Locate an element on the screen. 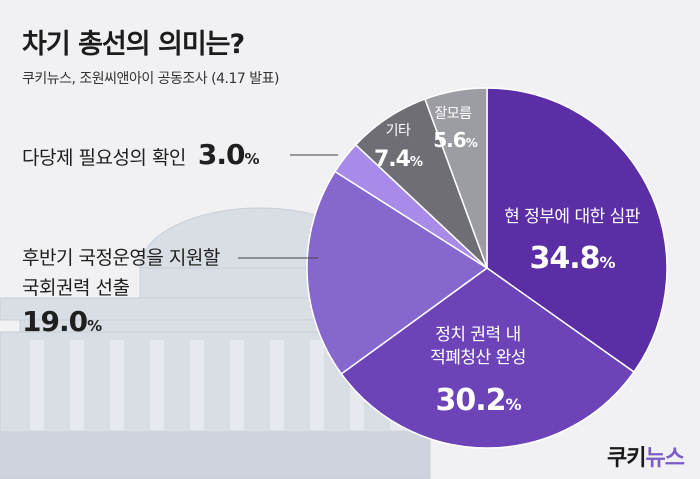  label-multiparty: 다당제 필요성의 확인 3.0% is located at coordinates (141, 155).